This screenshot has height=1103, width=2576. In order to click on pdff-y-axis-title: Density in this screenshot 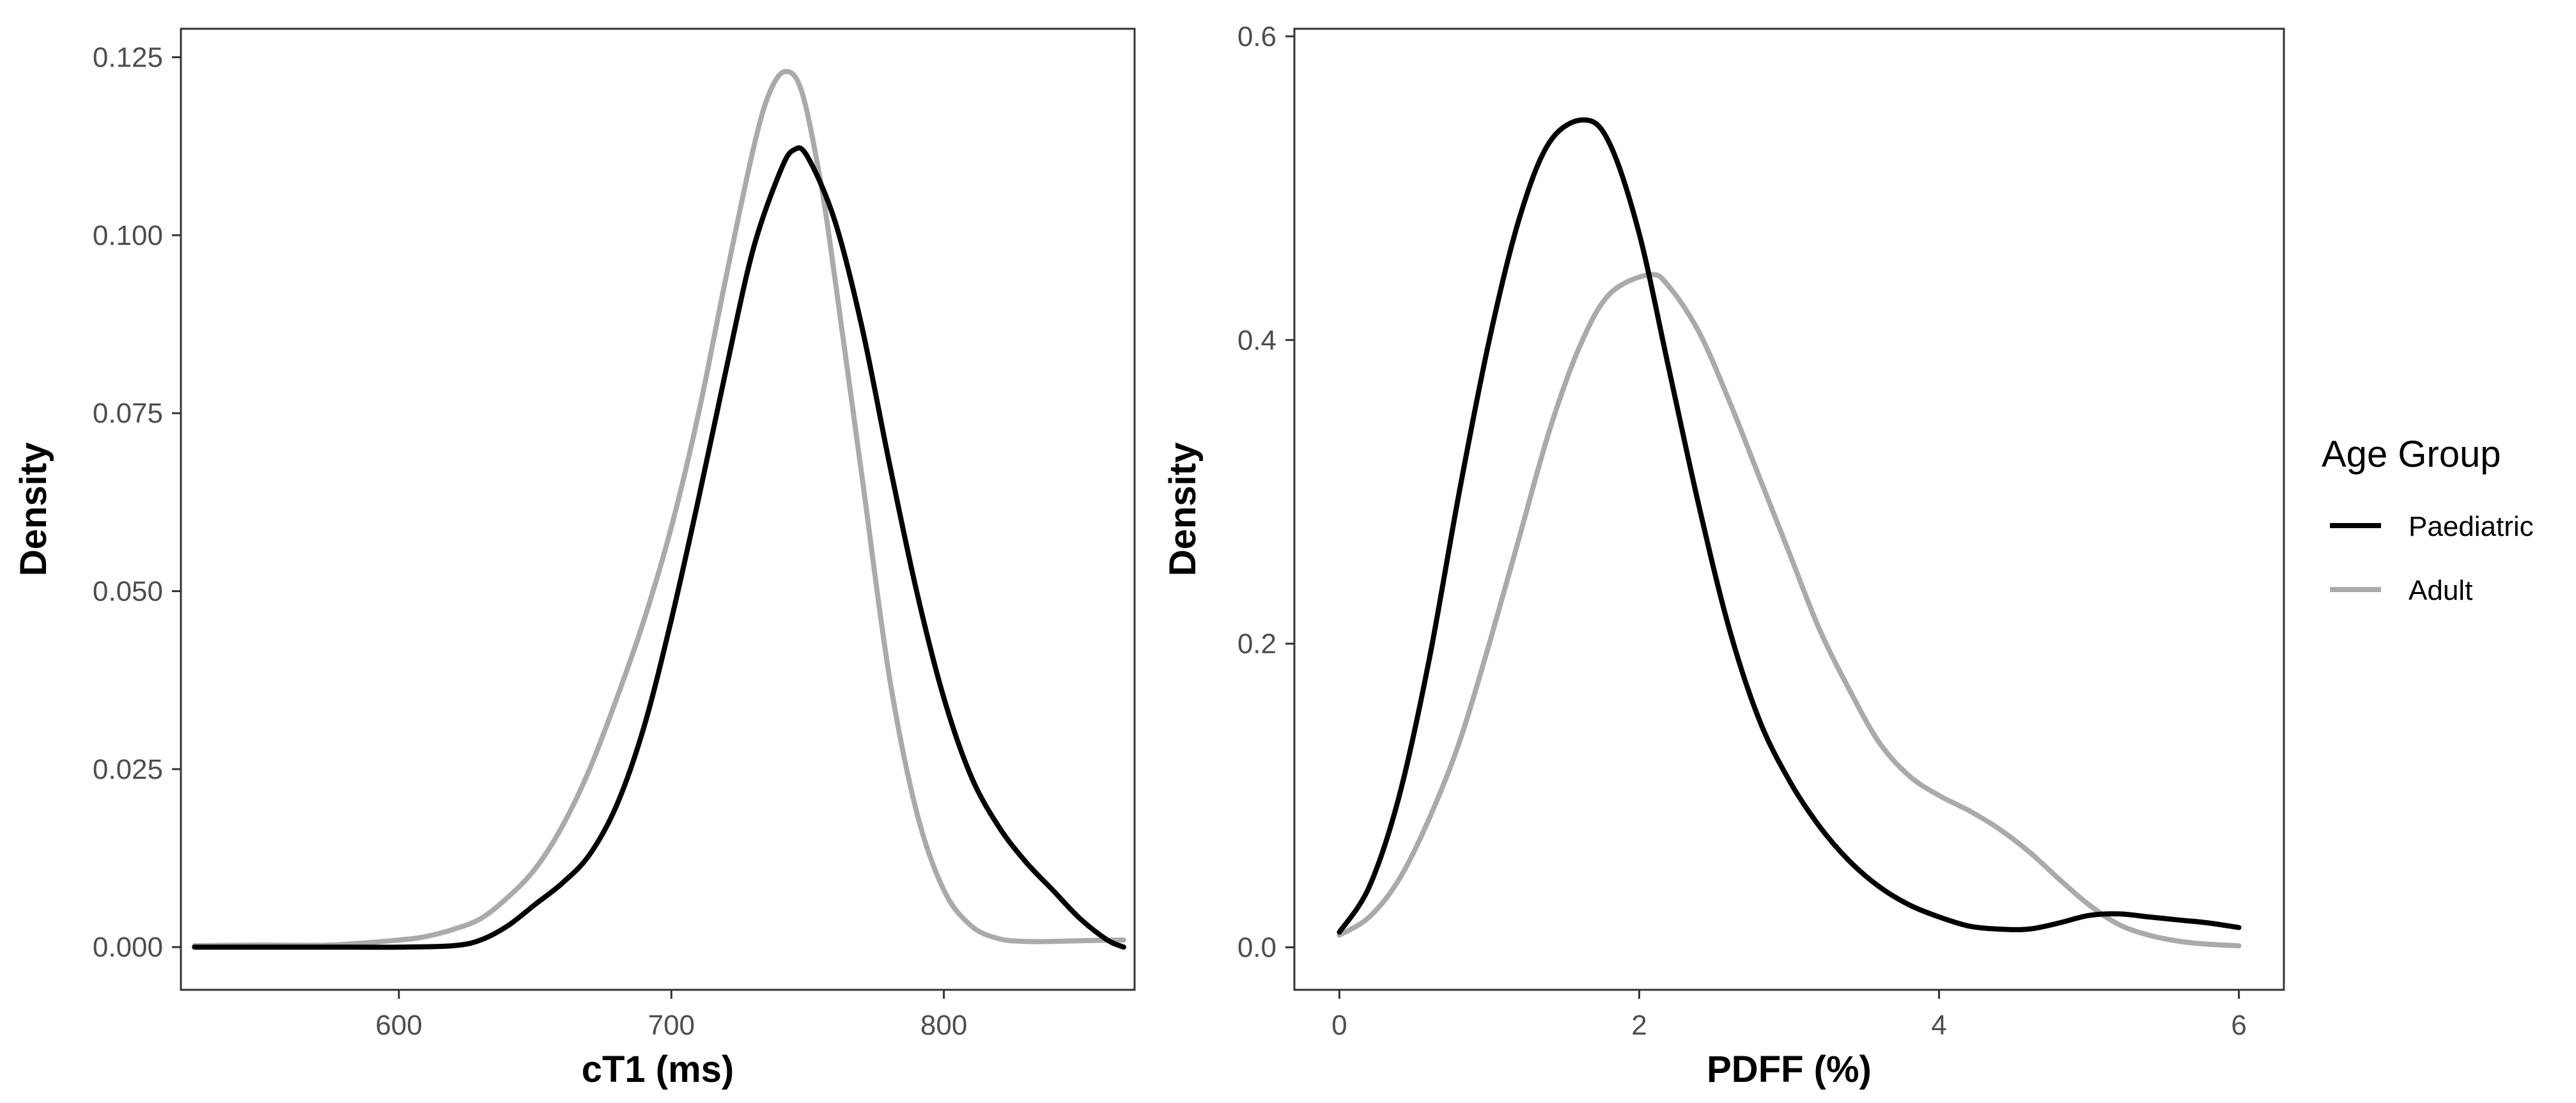, I will do `click(1183, 509)`.